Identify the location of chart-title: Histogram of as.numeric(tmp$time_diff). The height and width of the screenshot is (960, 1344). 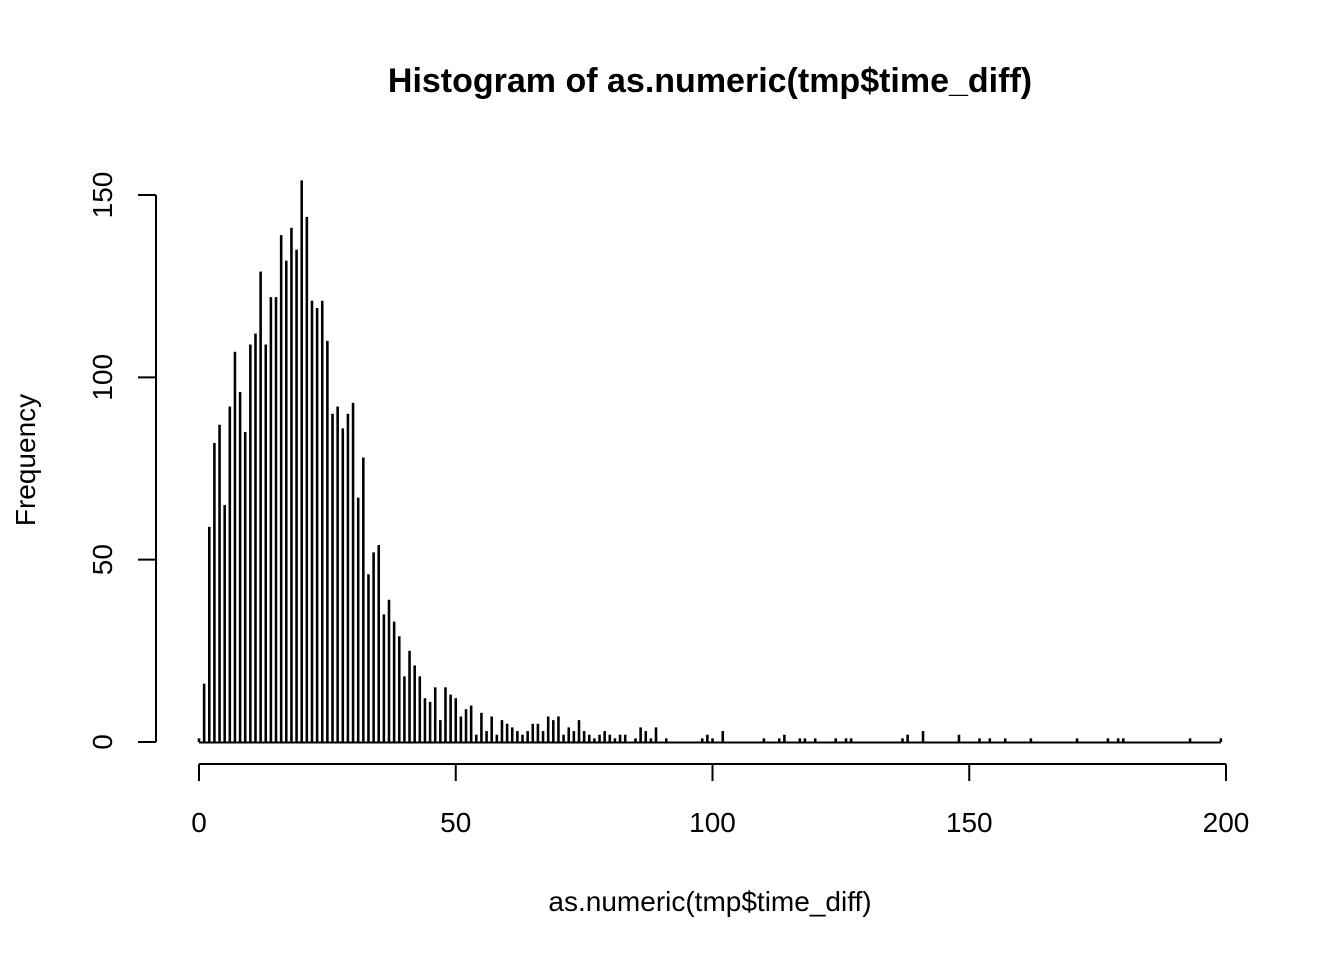
(710, 81).